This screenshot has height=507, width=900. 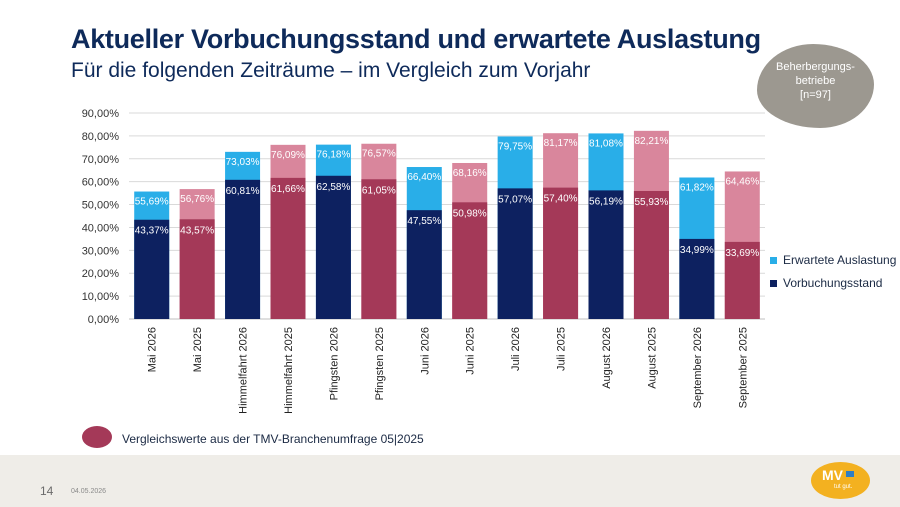 What do you see at coordinates (379, 190) in the screenshot?
I see `data-label-booked: 61,05%` at bounding box center [379, 190].